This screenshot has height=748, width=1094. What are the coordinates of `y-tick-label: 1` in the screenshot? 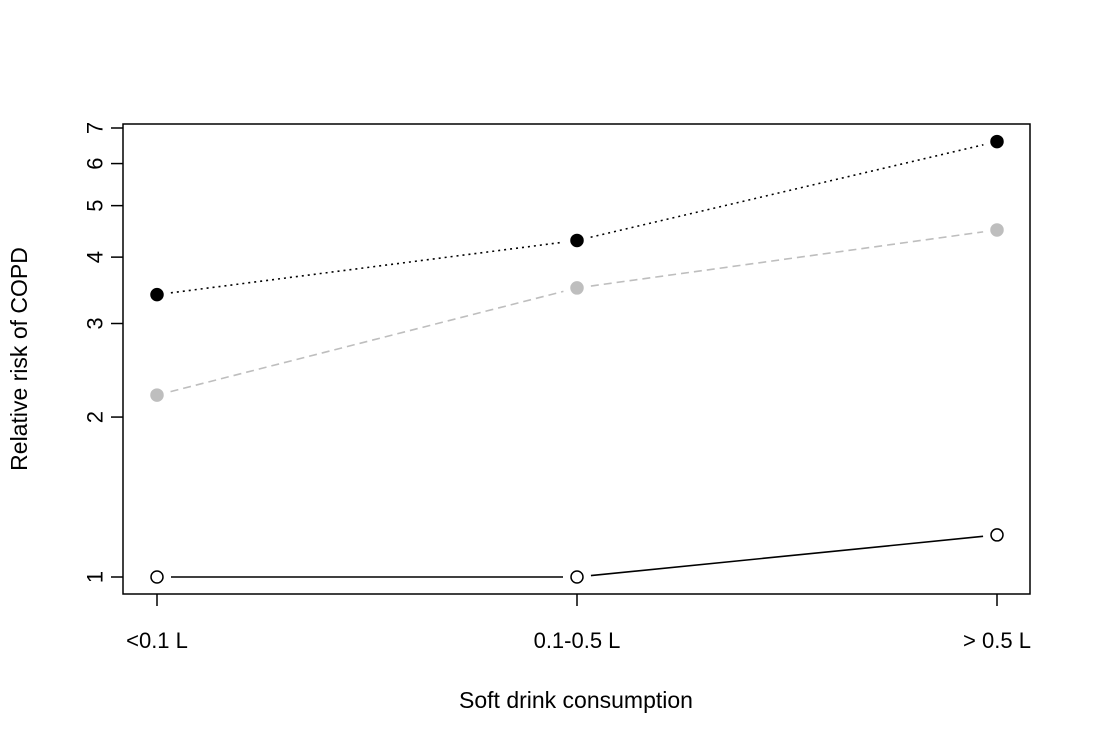 It's located at (95, 577).